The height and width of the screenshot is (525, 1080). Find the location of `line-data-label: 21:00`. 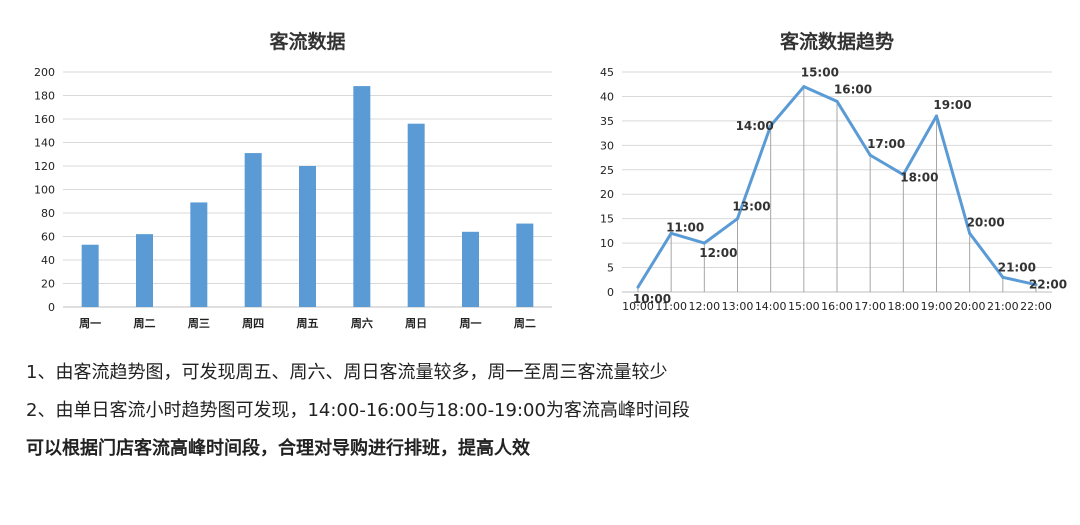

line-data-label: 21:00 is located at coordinates (1017, 267).